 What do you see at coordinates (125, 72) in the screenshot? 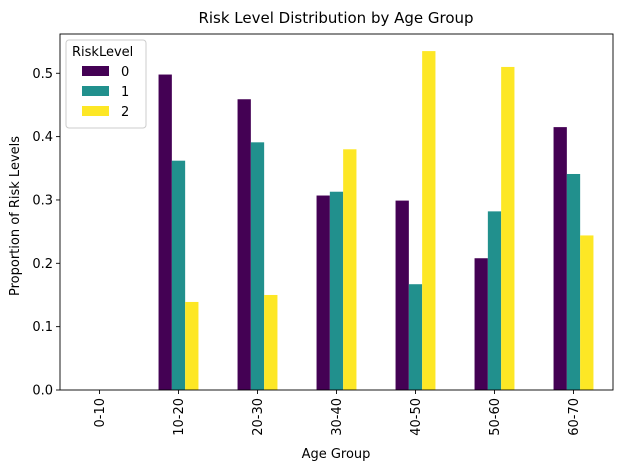
I see `legend-label-0: 0` at bounding box center [125, 72].